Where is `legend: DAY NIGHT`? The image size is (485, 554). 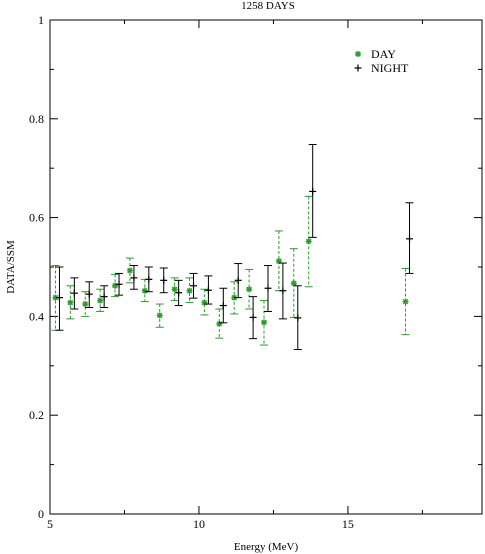 legend: DAY NIGHT is located at coordinates (381, 61).